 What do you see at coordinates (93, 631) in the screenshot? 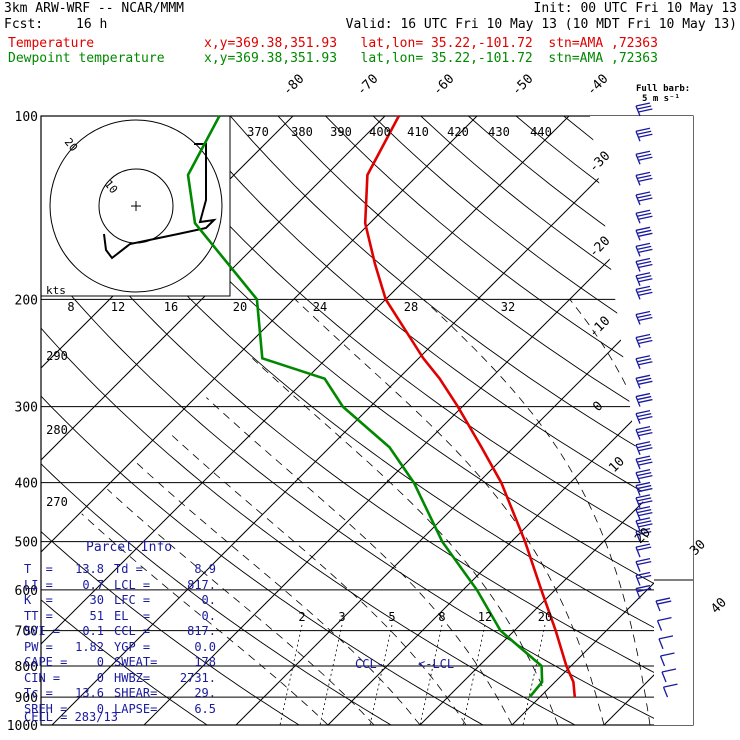
I see `parcel-cell-value: 0.1` at bounding box center [93, 631].